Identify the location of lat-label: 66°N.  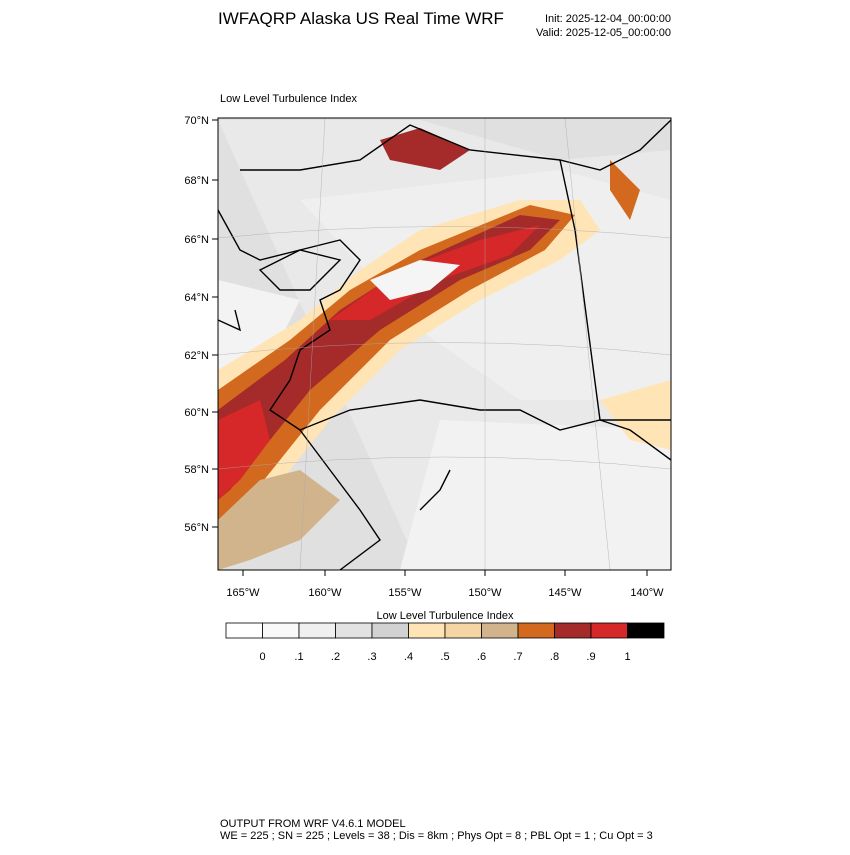
(196, 240).